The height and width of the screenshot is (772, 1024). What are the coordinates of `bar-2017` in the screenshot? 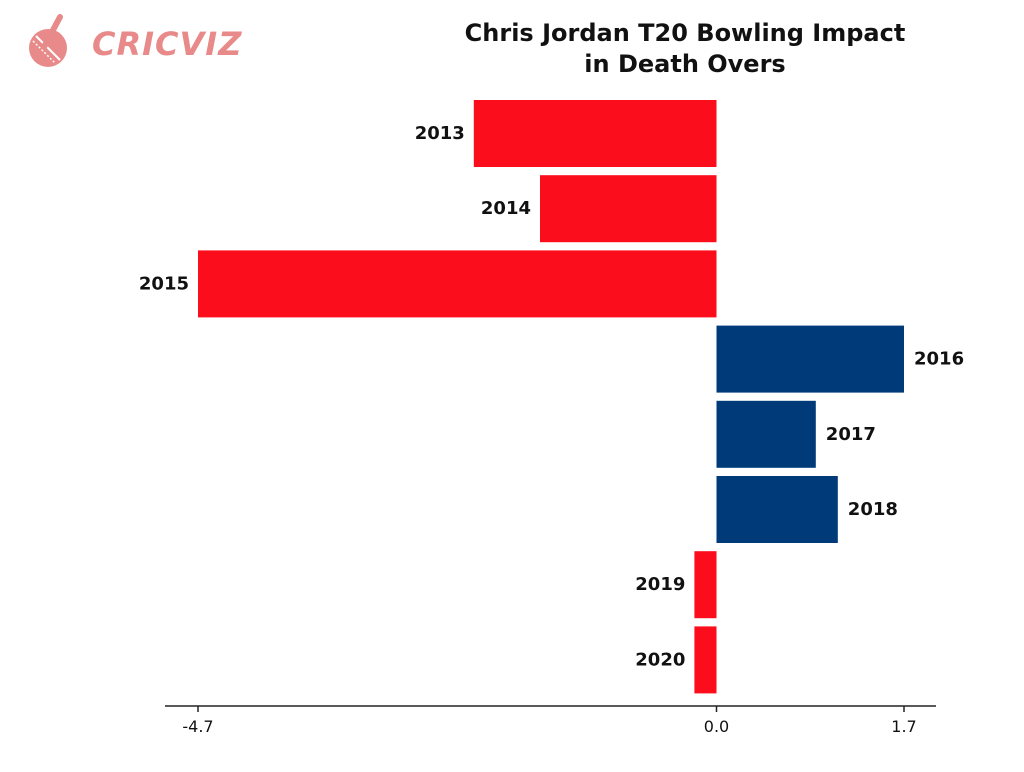 It's located at (766, 434).